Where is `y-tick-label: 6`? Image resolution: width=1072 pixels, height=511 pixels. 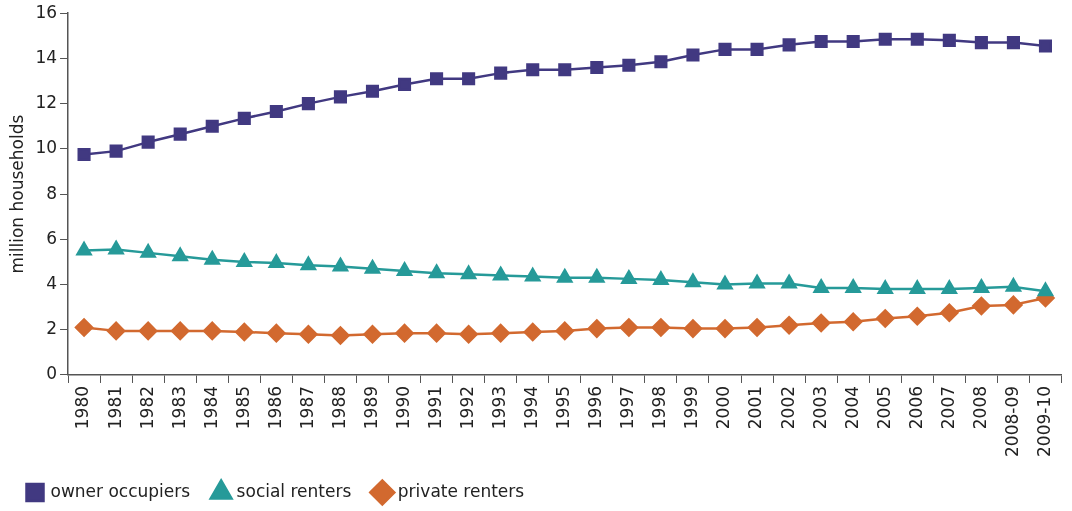 y-tick-label: 6 is located at coordinates (52, 237).